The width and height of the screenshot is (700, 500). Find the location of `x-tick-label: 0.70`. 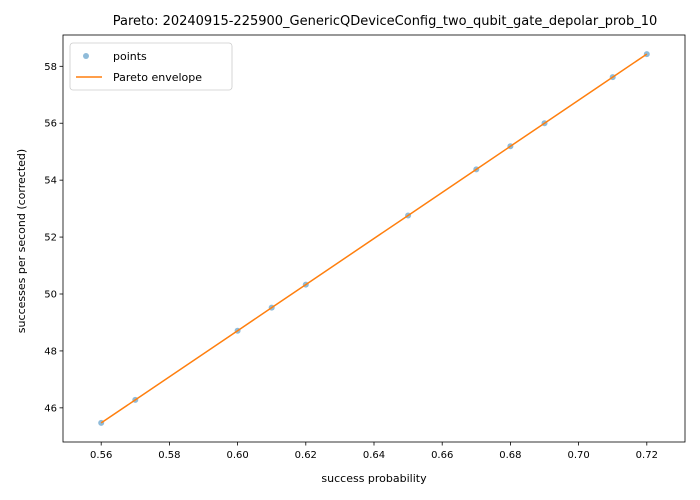

x-tick-label: 0.70 is located at coordinates (578, 455).